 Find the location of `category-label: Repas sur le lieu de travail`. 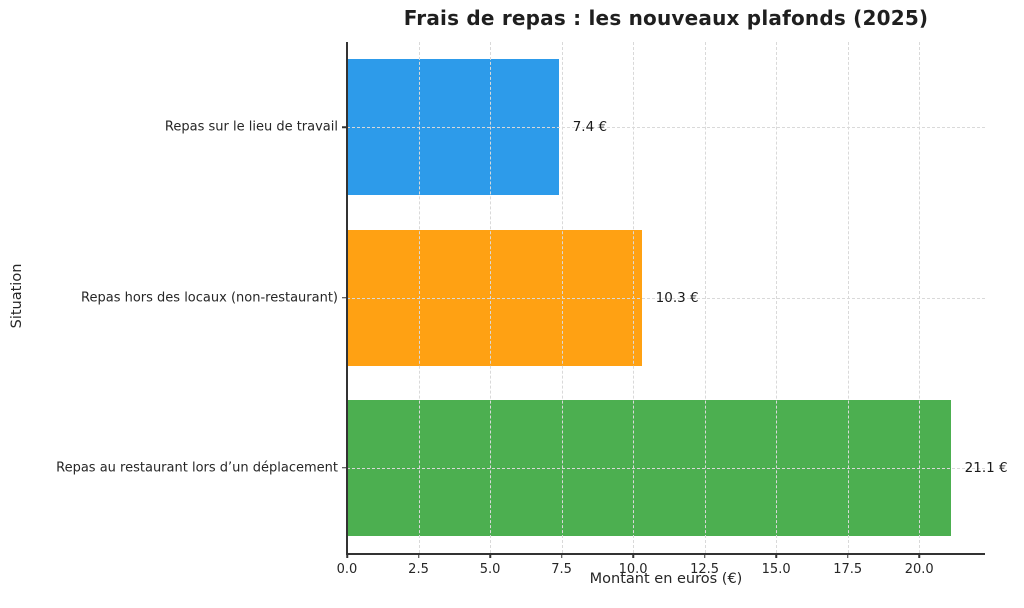

category-label: Repas sur le lieu de travail is located at coordinates (251, 127).